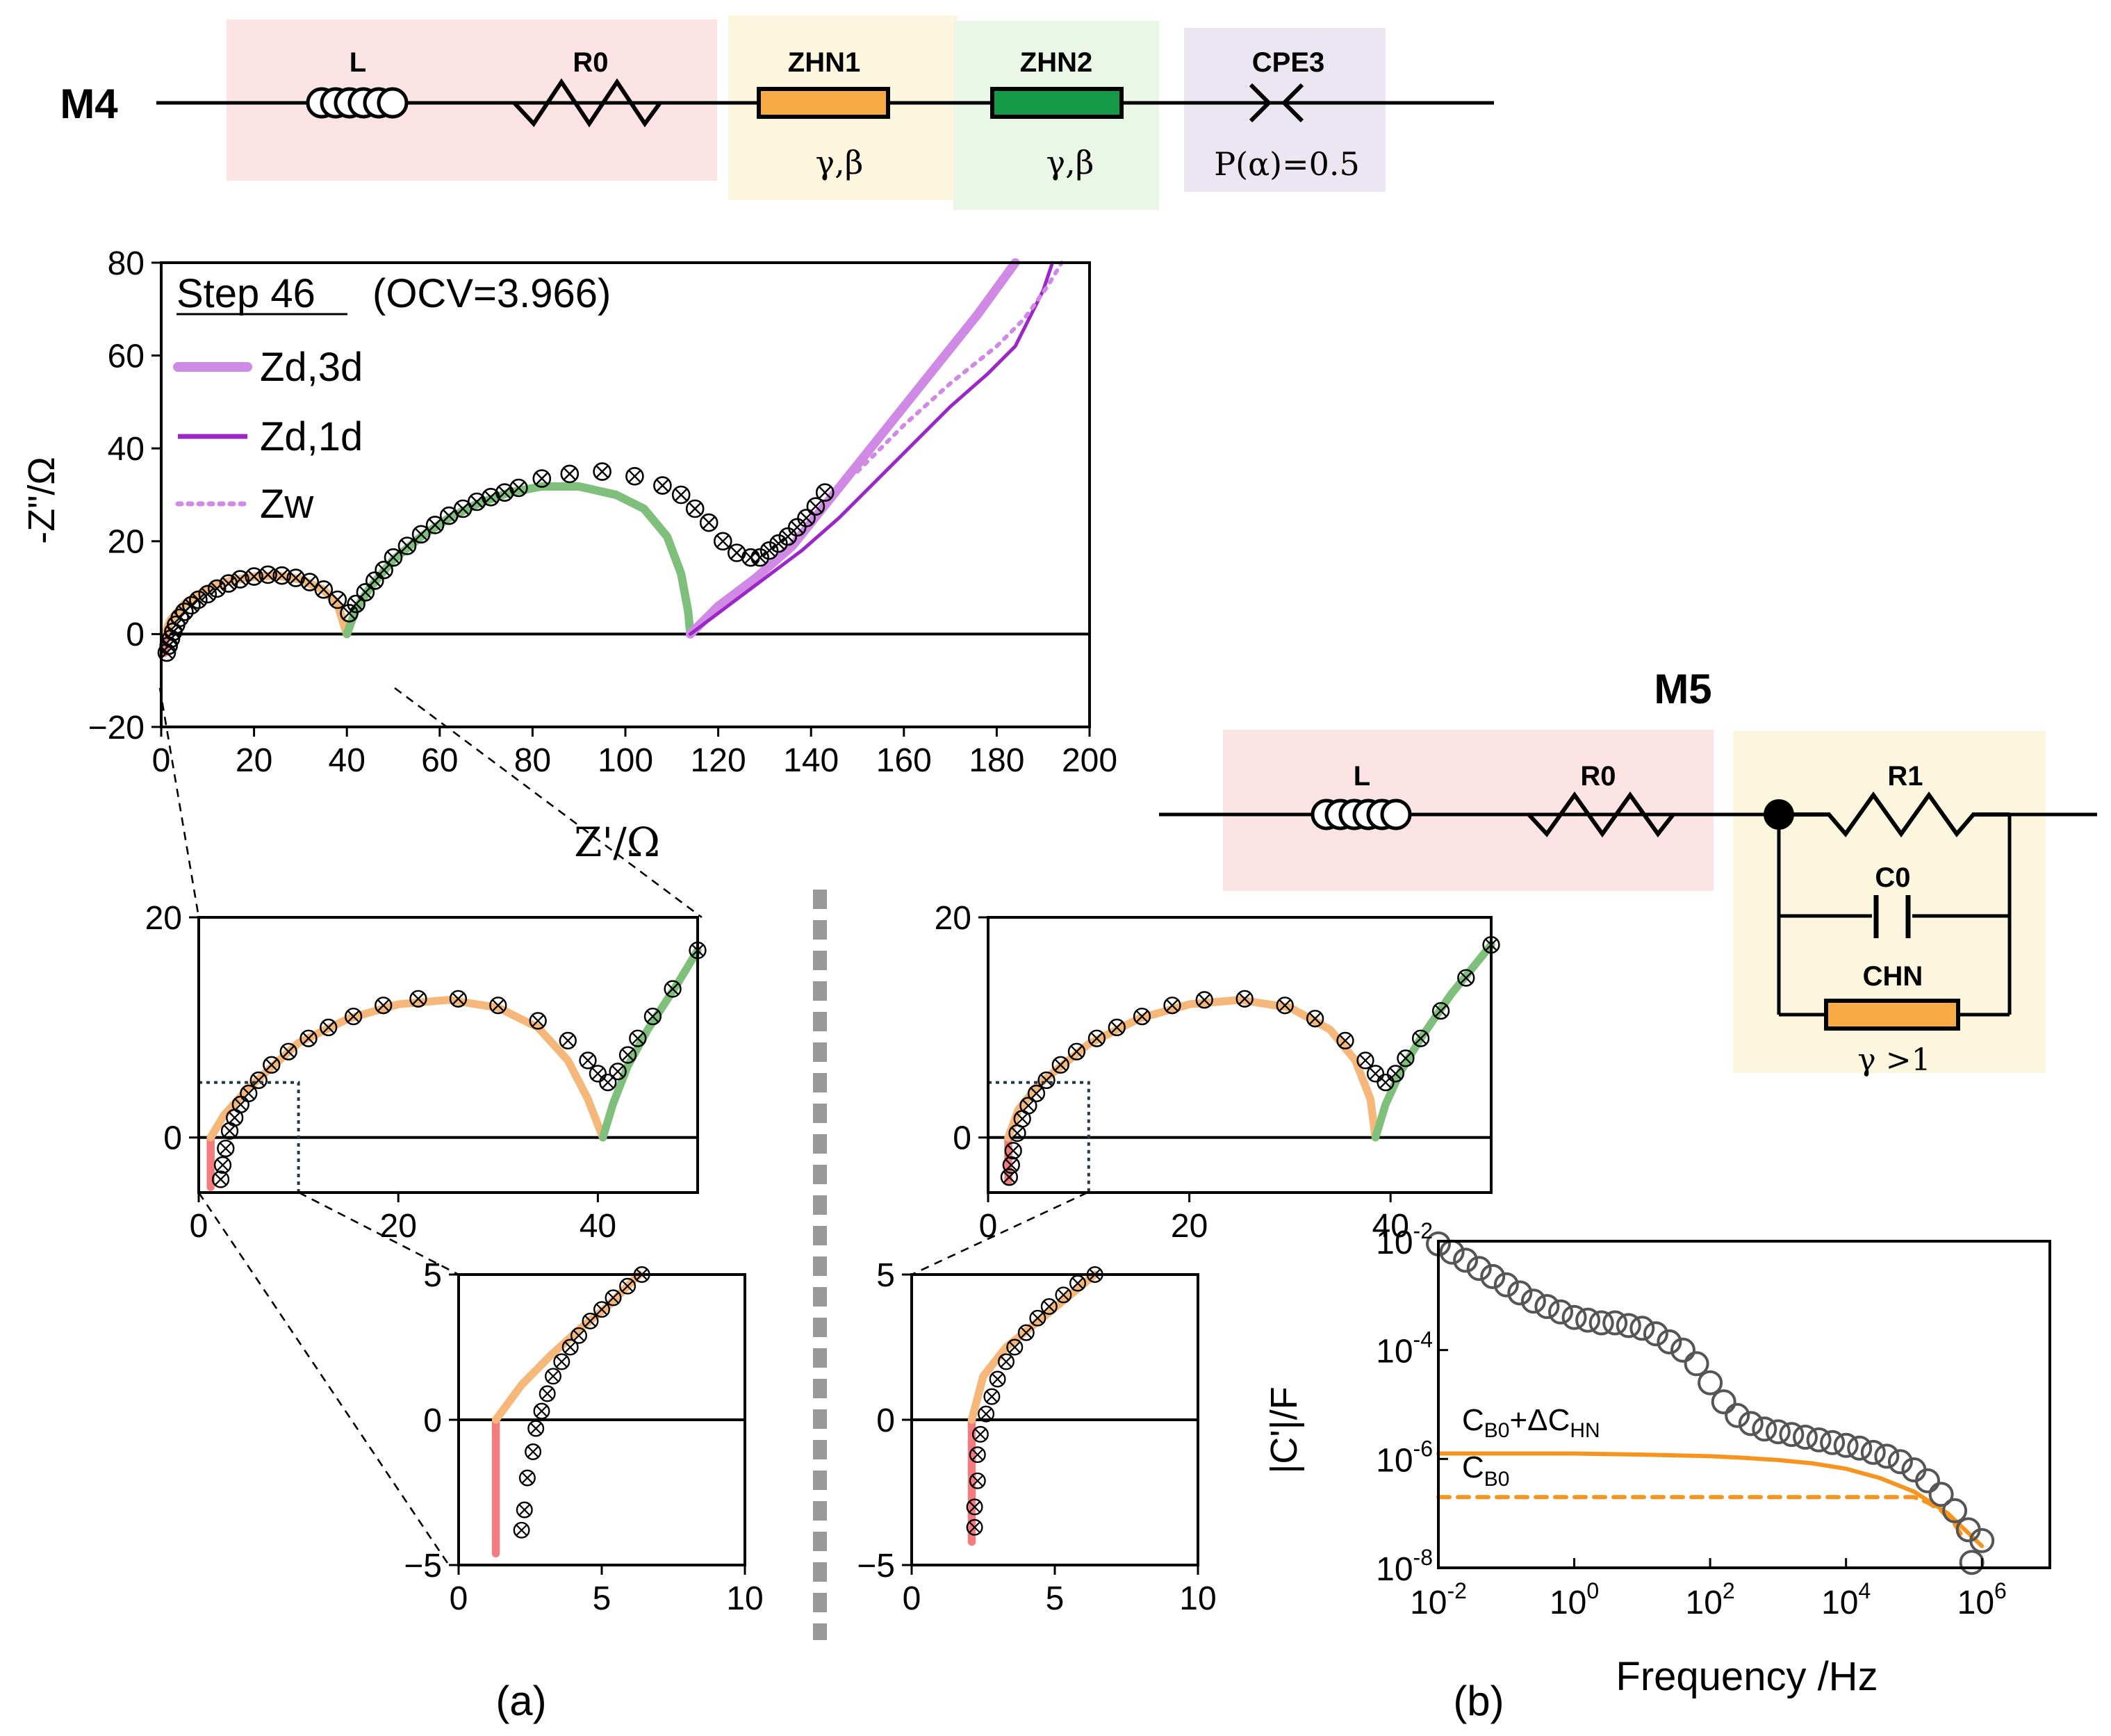 The image size is (2111, 1736). I want to click on cap-ytick-label: 10⁻⁶, so click(1404, 1457).